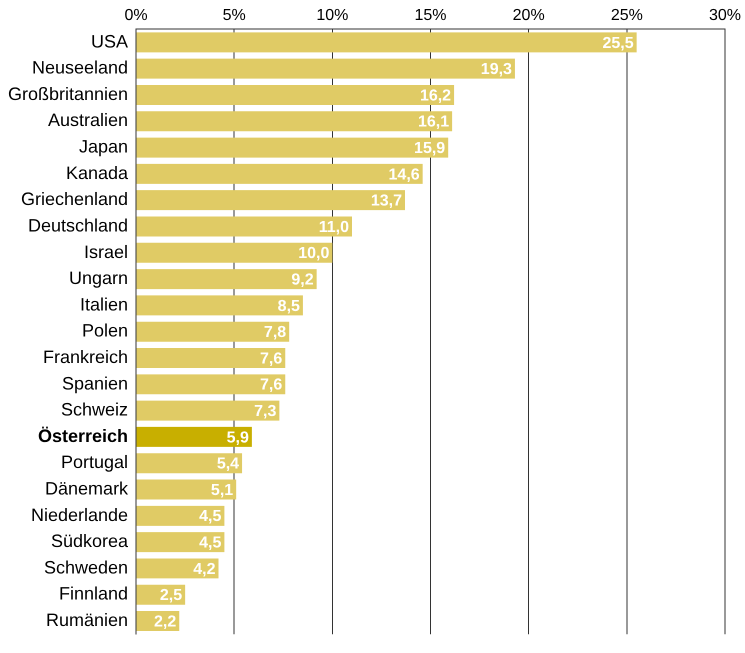  Describe the element at coordinates (68, 94) in the screenshot. I see `y-tick-label: Großbritannien` at that location.